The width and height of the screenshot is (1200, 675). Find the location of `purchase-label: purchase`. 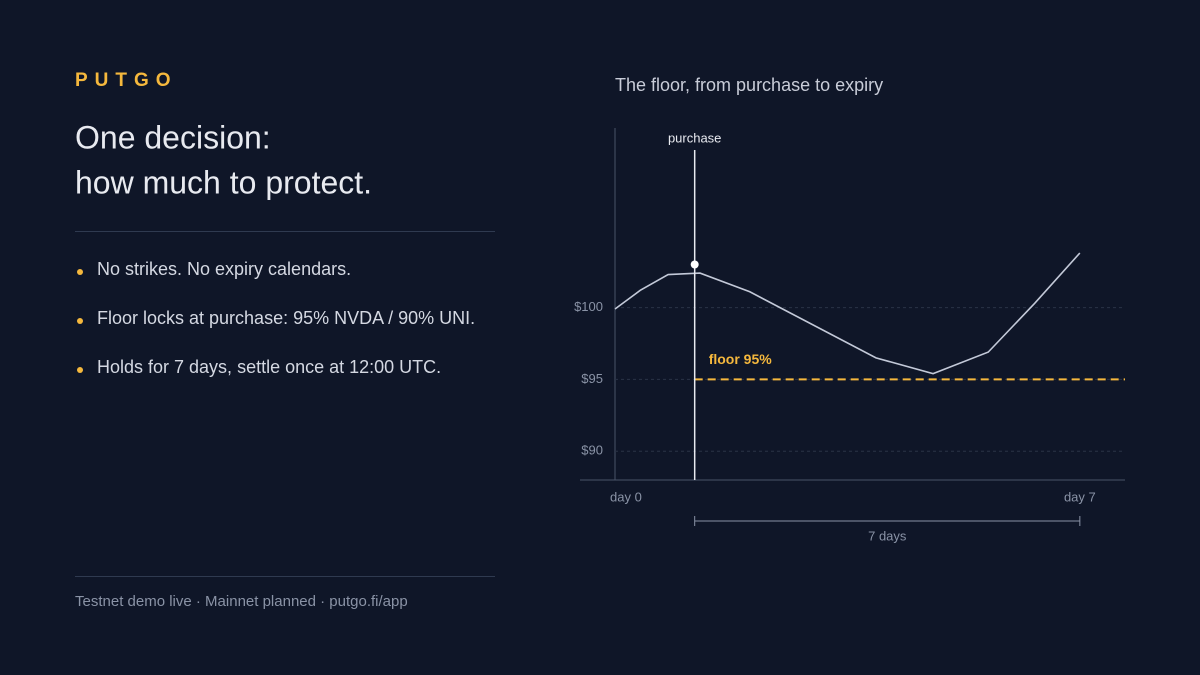

purchase-label: purchase is located at coordinates (694, 137).